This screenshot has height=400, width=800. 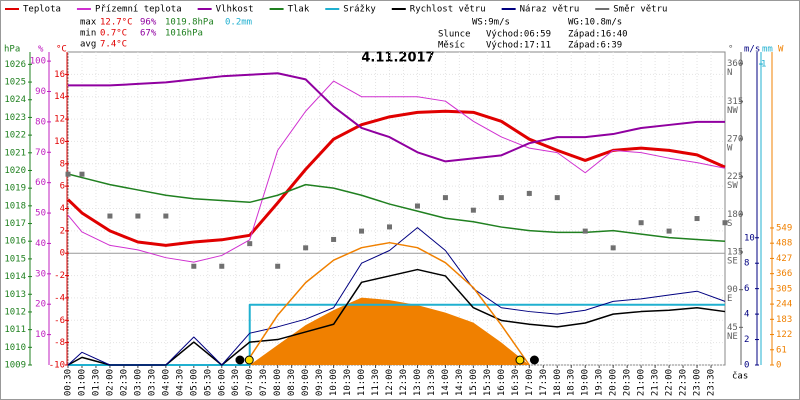 I want to click on y-tick-label: 6, so click(x=62, y=187).